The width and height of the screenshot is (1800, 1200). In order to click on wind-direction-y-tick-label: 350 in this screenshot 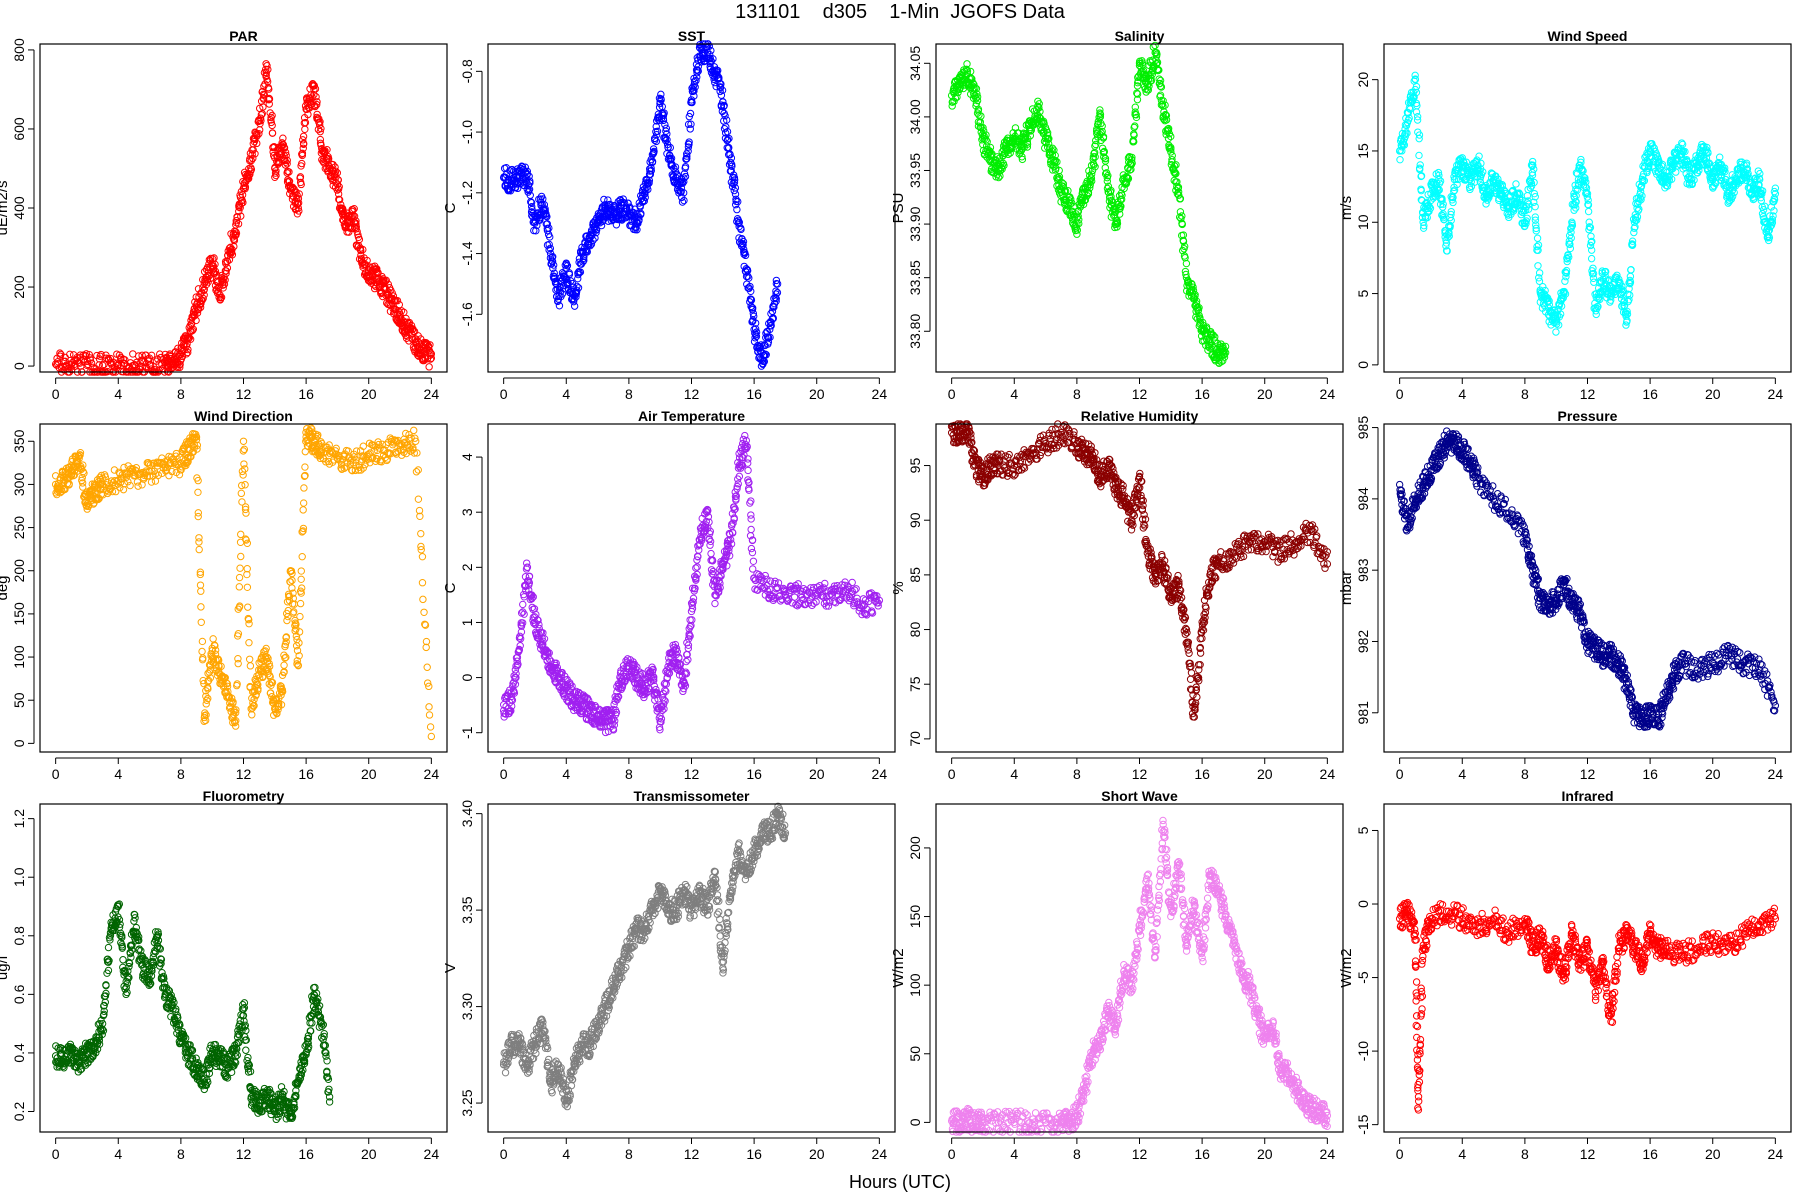, I will do `click(19, 441)`.